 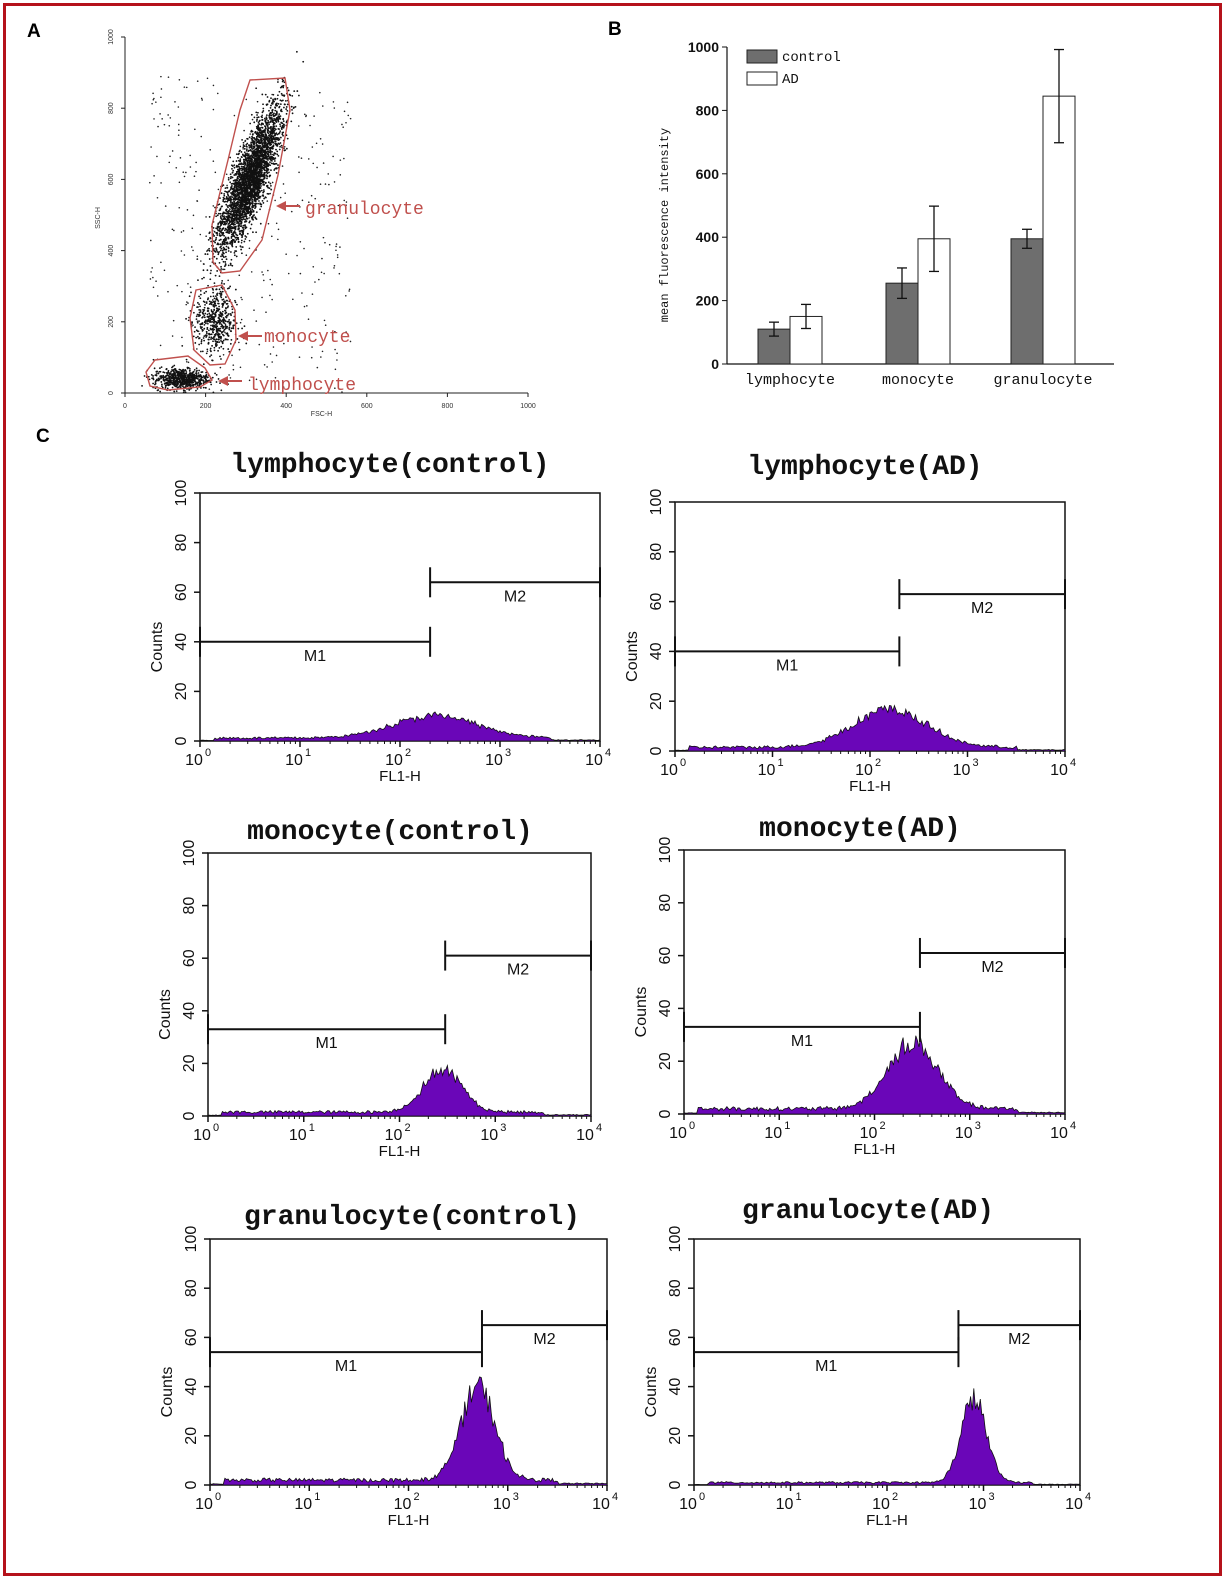 I want to click on y-tick-label: 800, so click(x=111, y=108).